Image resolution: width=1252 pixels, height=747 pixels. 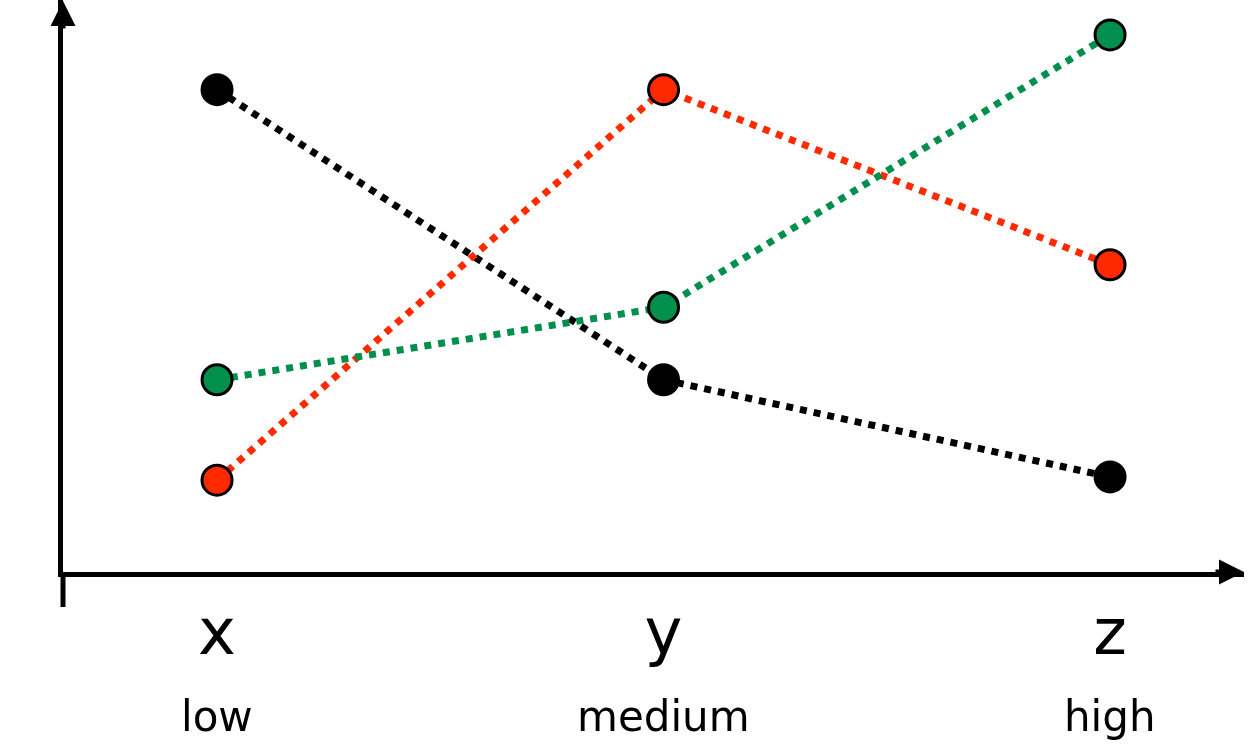 I want to click on text: medium, so click(x=663, y=716).